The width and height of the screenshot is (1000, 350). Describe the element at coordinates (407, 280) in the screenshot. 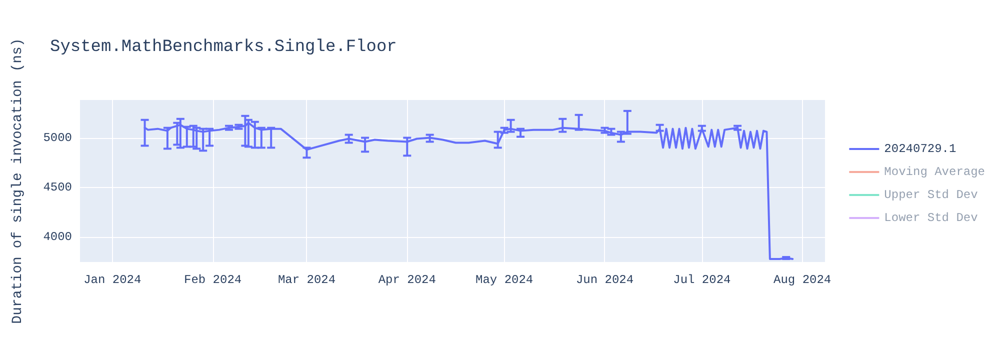

I see `x-tick-label: Apr 2024` at that location.